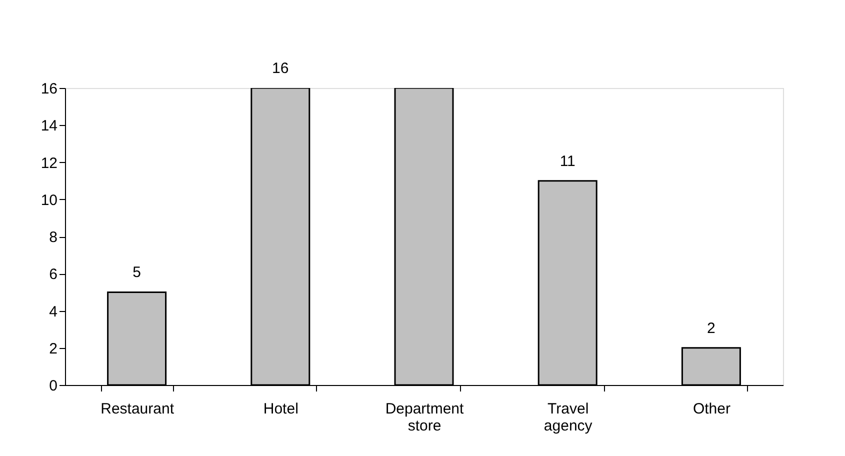 The image size is (845, 456). Describe the element at coordinates (53, 237) in the screenshot. I see `y-tick-label: 8` at that location.